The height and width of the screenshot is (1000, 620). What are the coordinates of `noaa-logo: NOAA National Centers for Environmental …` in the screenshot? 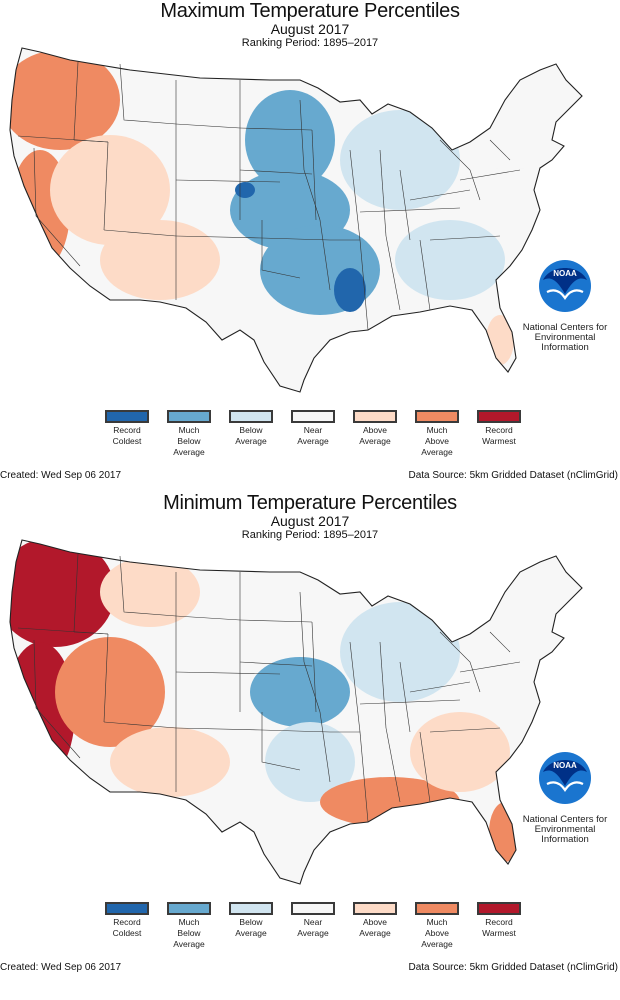 It's located at (565, 305).